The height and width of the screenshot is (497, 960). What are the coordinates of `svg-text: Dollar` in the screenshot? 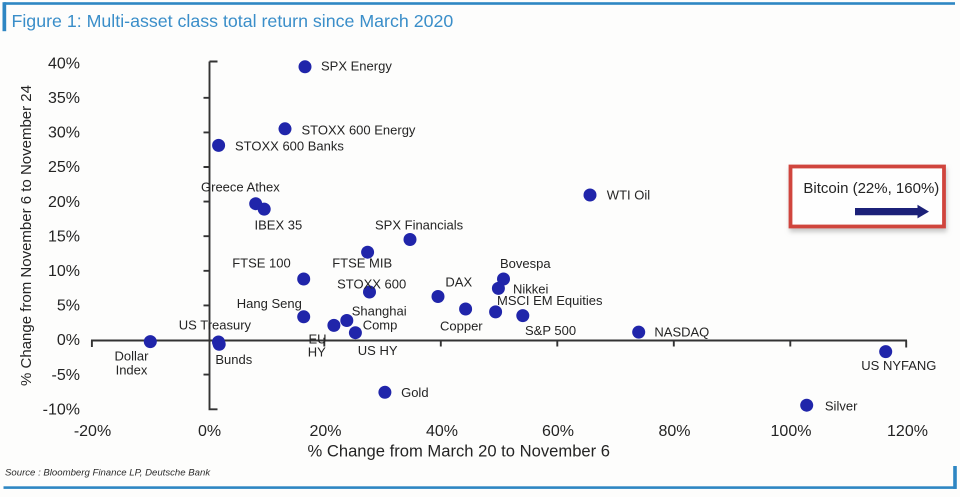 It's located at (132, 356).